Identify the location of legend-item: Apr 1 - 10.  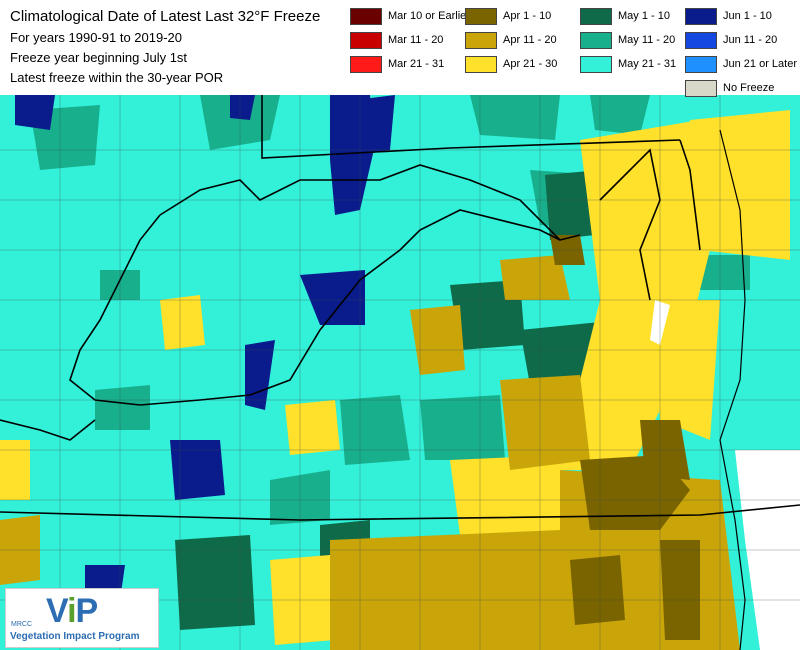
(508, 16).